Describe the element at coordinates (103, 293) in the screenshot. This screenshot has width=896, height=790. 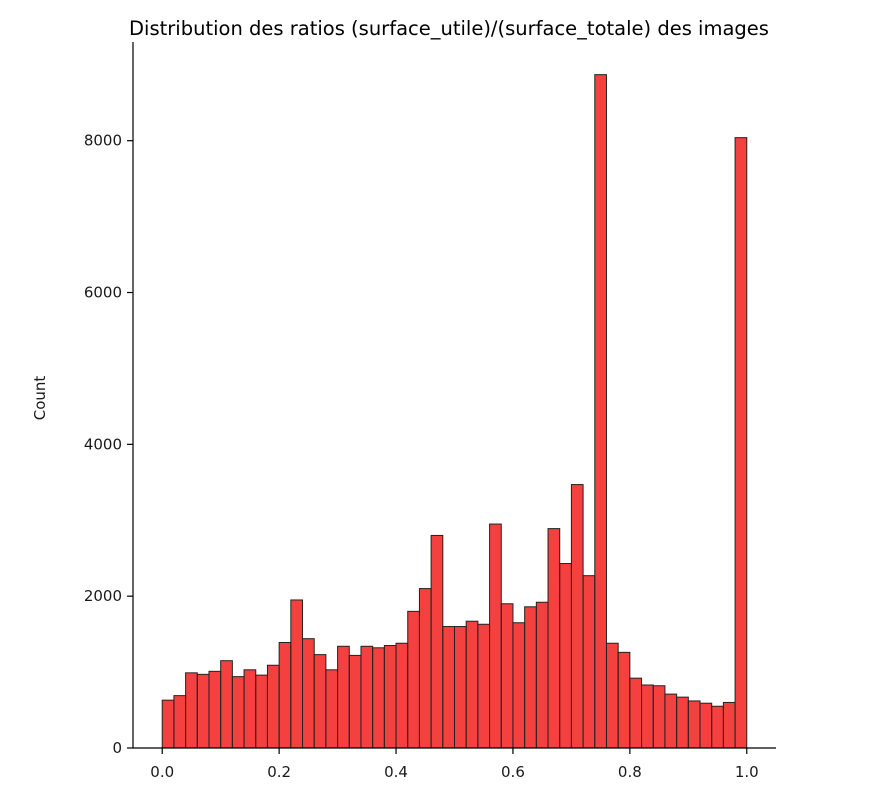
I see `y-tick-label: 6000` at that location.